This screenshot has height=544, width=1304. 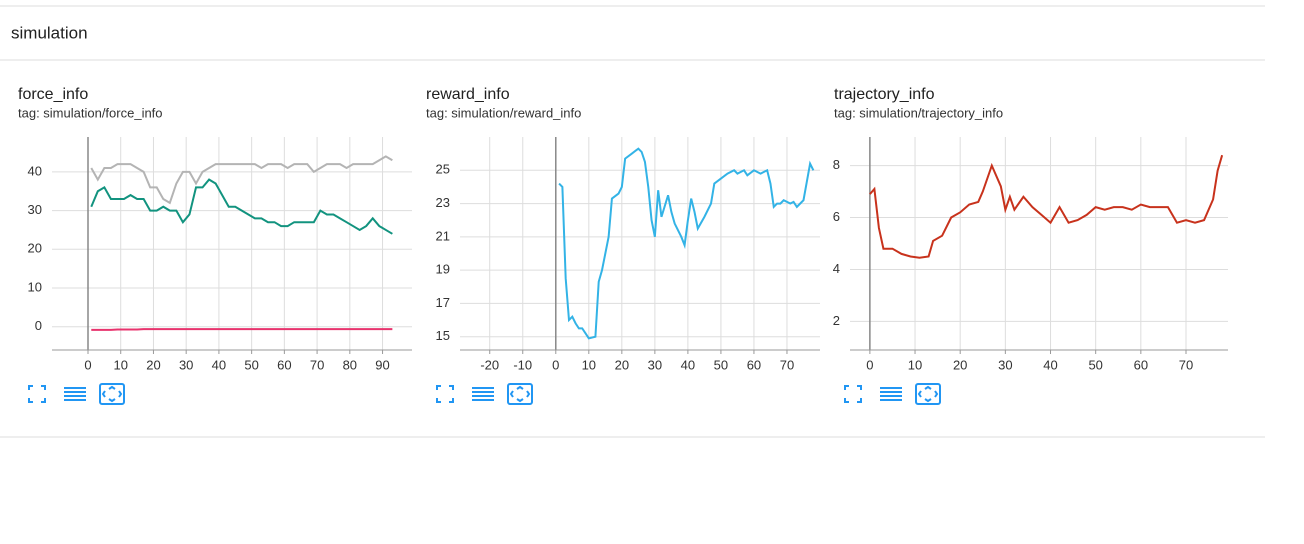 What do you see at coordinates (443, 235) in the screenshot?
I see `y-tick-label: 21` at bounding box center [443, 235].